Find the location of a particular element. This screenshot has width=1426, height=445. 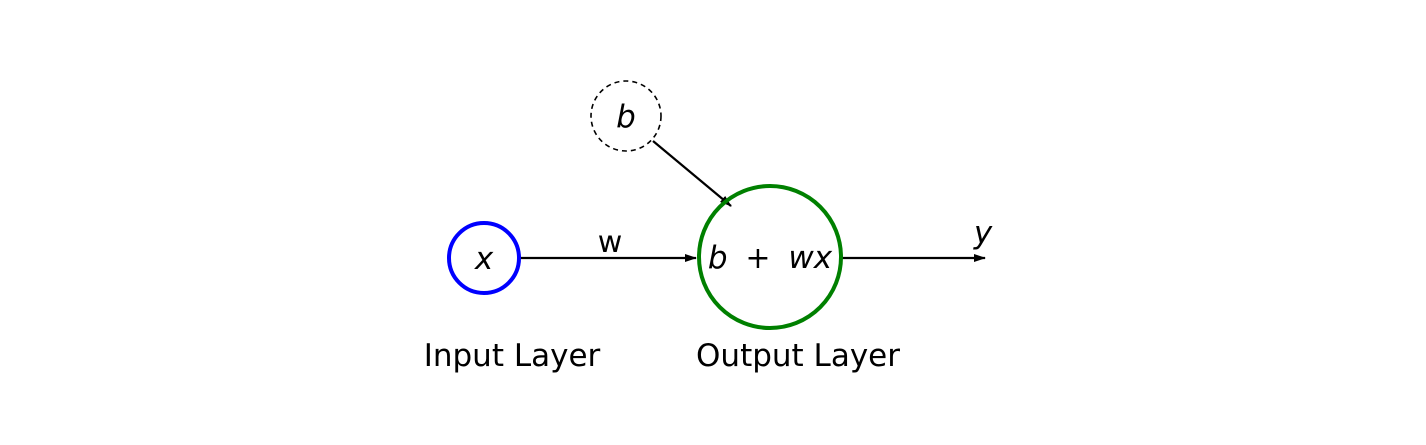

output-node-label-plus: + is located at coordinates (757, 258).